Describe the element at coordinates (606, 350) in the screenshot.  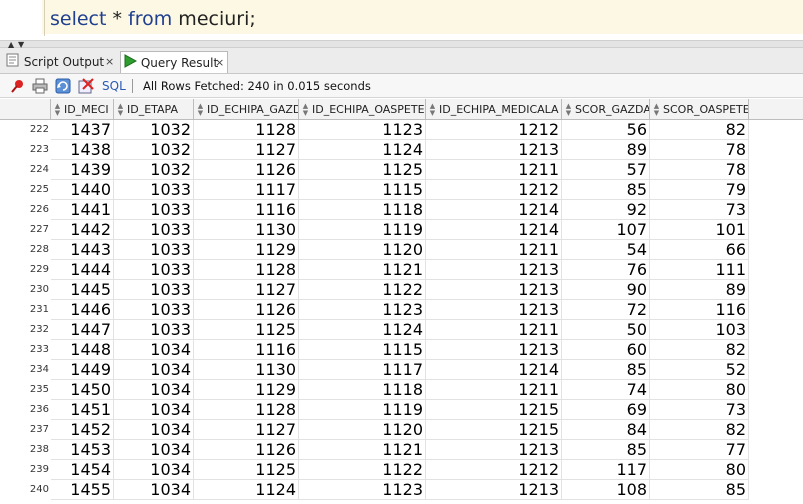
I see `table-cell: 60` at that location.